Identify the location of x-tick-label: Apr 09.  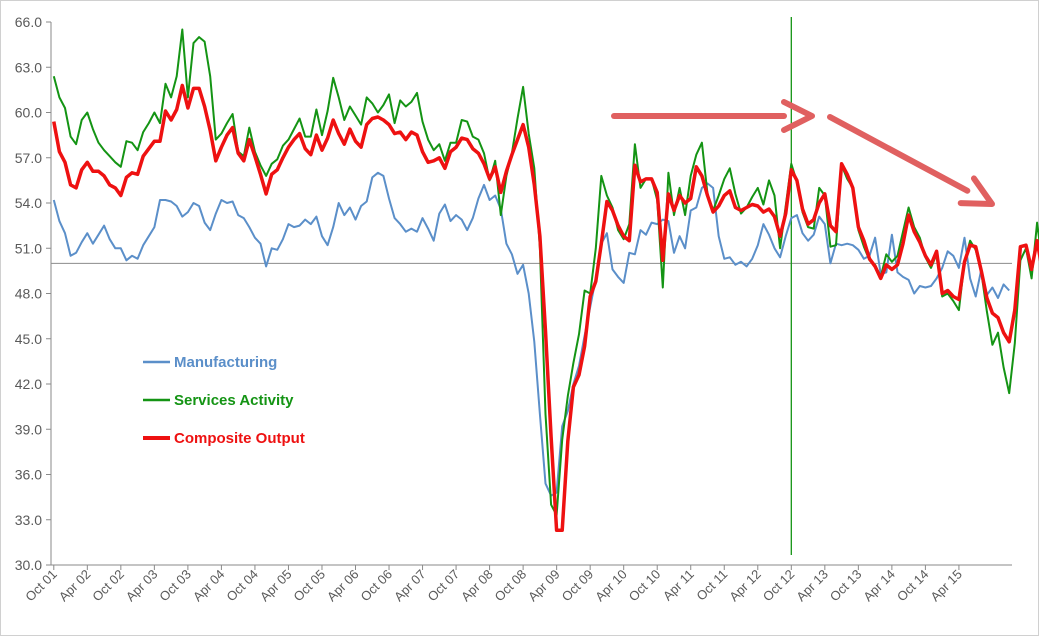
(544, 586).